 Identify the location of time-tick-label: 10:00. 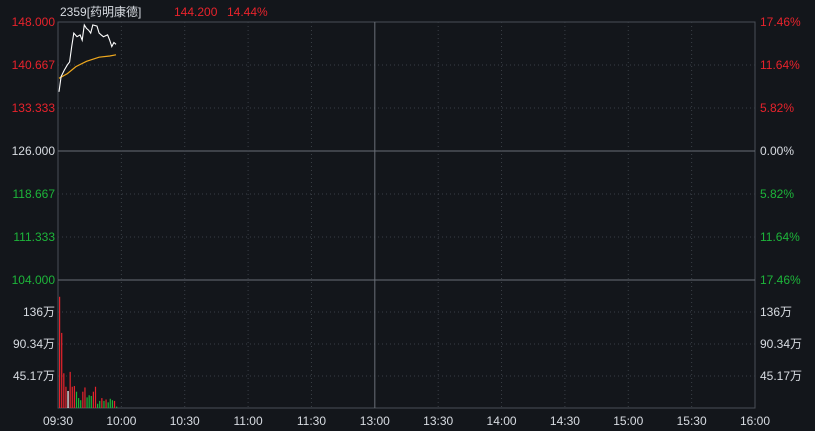
(121, 421).